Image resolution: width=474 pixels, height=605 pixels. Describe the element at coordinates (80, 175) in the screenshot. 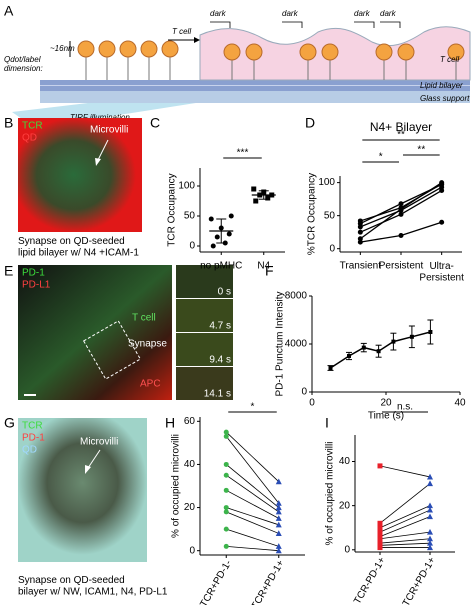

I see `micrograph` at that location.